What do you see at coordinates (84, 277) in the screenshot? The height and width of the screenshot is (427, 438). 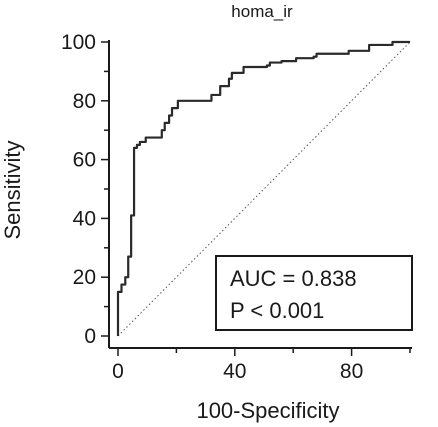 I see `y-tick-label: 20` at bounding box center [84, 277].